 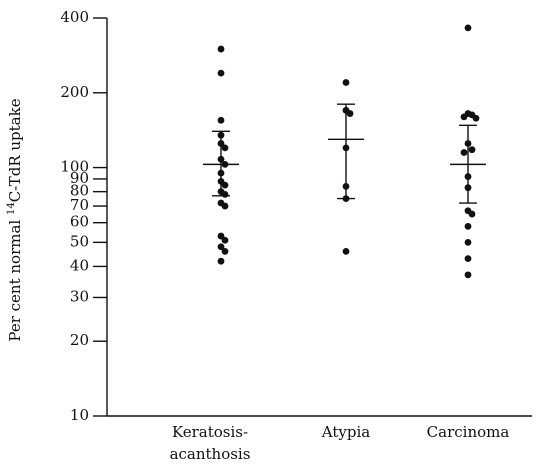 What do you see at coordinates (74, 92) in the screenshot?
I see `y-tick-label: 200` at bounding box center [74, 92].